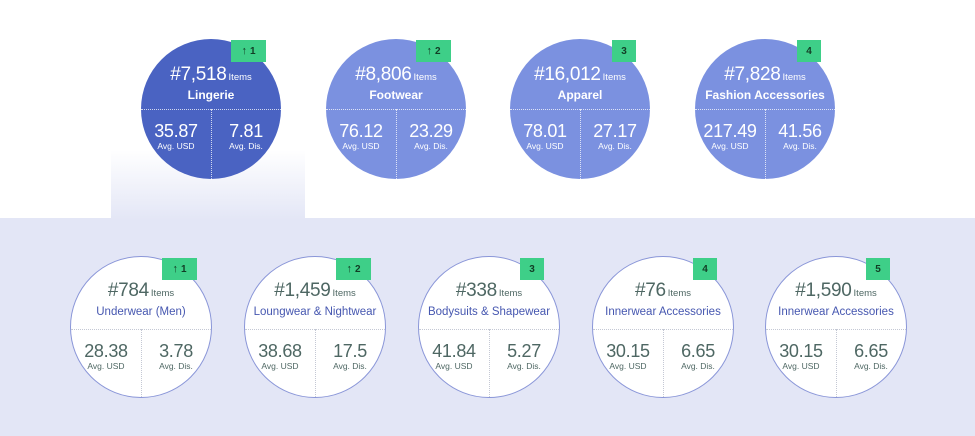 The width and height of the screenshot is (975, 436). What do you see at coordinates (141, 312) in the screenshot?
I see `subcategory-name: Underwear (Men)` at bounding box center [141, 312].